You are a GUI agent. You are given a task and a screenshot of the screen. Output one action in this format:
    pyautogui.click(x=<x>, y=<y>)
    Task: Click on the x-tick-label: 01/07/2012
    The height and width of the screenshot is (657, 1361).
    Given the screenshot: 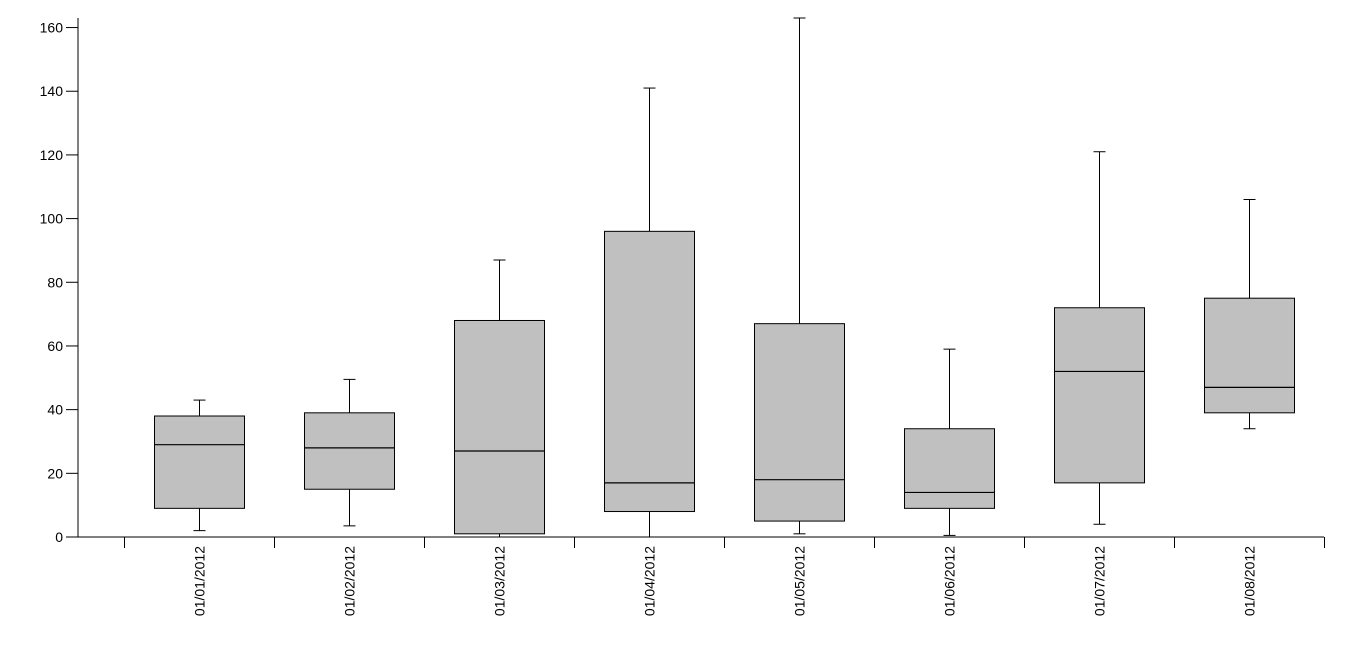 What is the action you would take?
    pyautogui.click(x=1100, y=581)
    